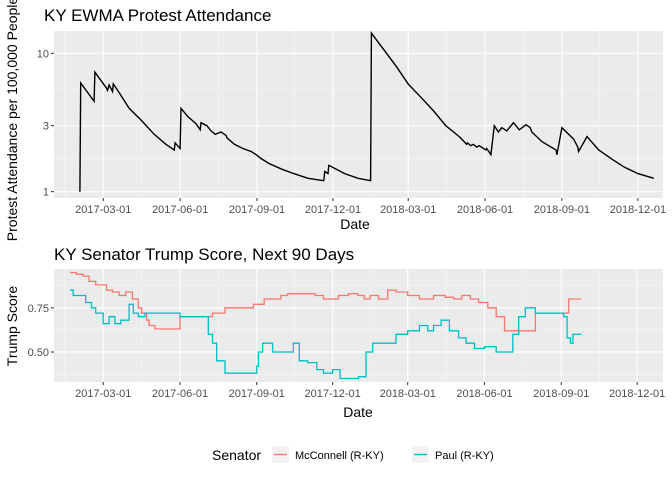  What do you see at coordinates (12, 326) in the screenshot?
I see `chart2-y-axis-label: Trump Score` at bounding box center [12, 326].